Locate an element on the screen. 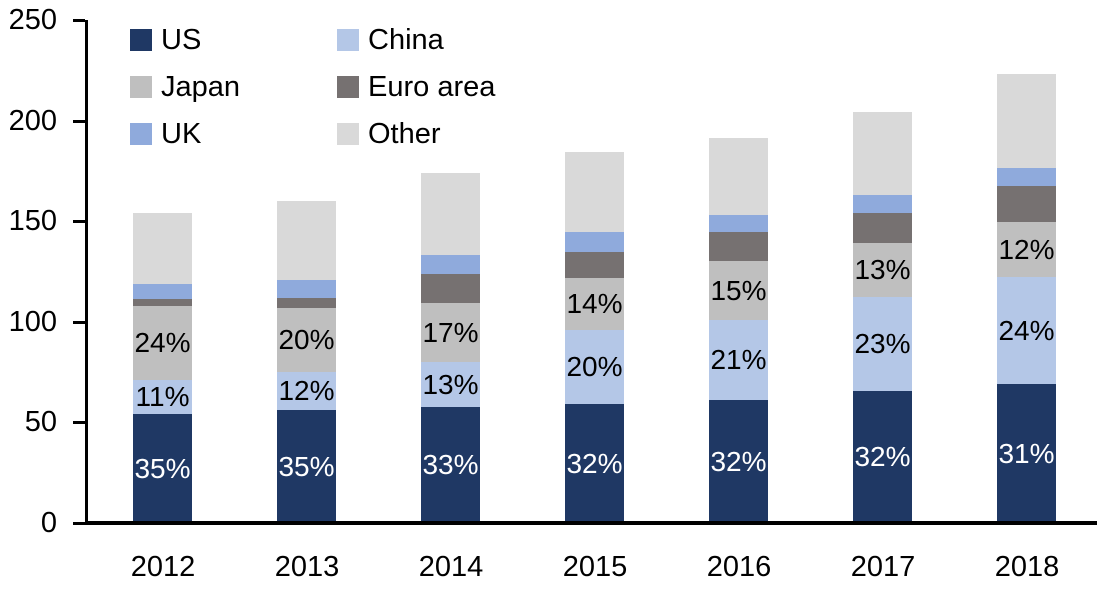  bar-label: 15% is located at coordinates (738, 290).